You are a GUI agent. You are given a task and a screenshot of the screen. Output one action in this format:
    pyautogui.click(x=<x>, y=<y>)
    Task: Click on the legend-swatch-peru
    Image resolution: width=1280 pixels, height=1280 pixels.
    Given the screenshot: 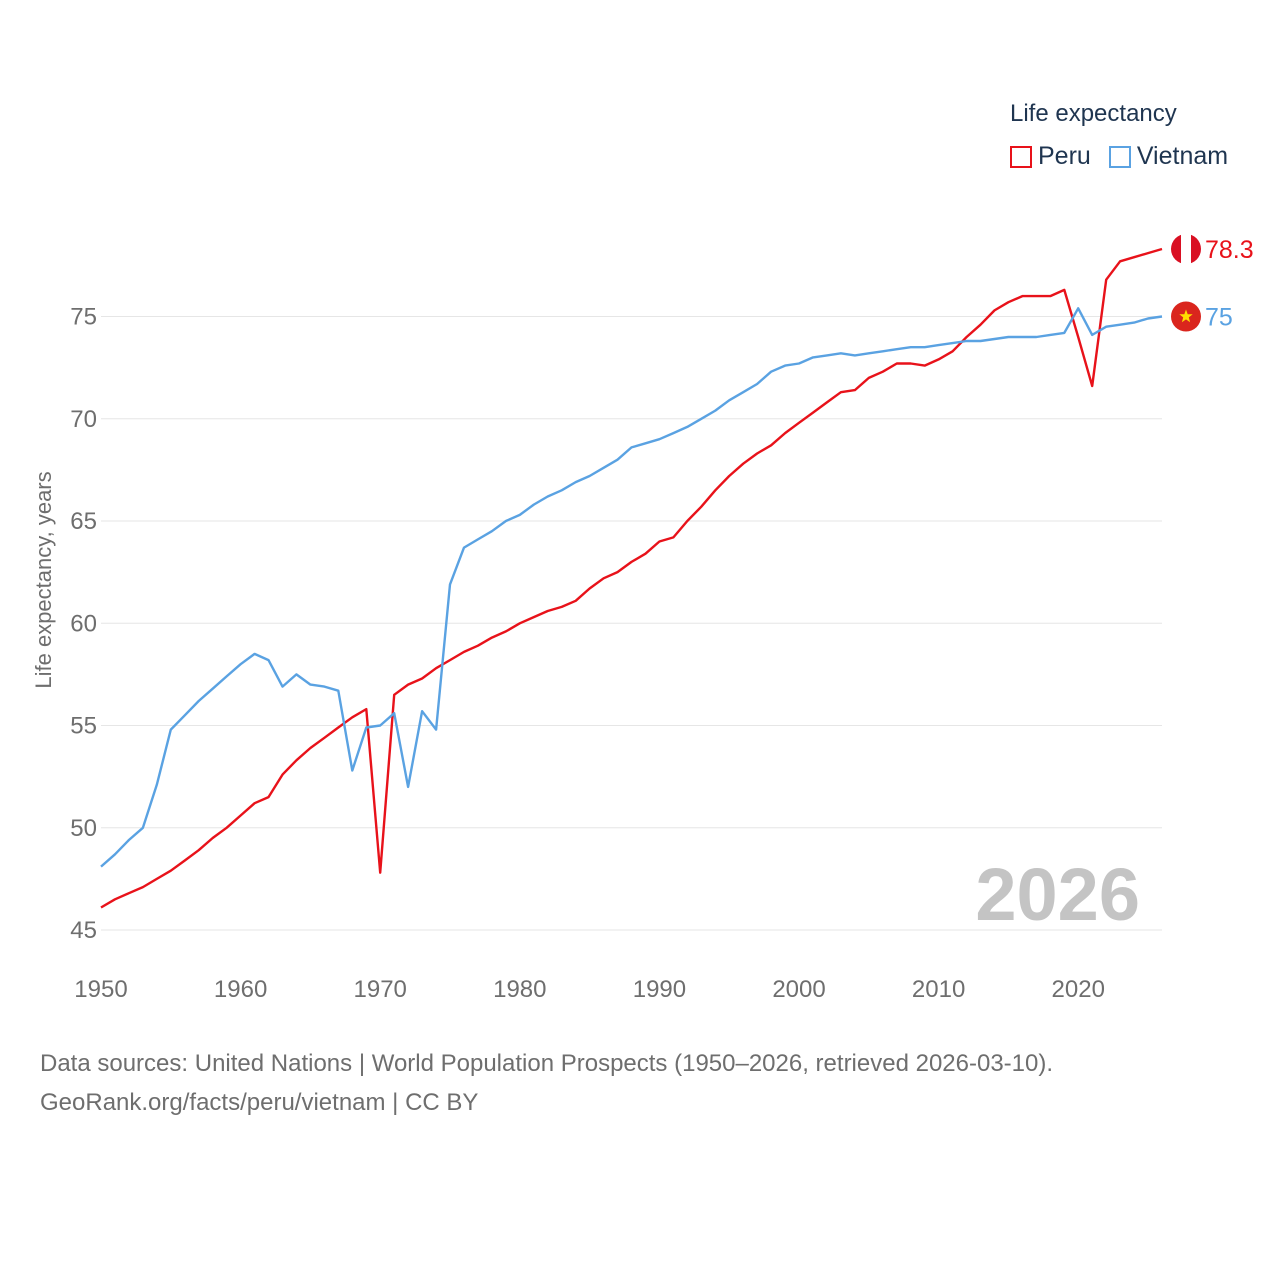 What is the action you would take?
    pyautogui.click(x=1021, y=156)
    